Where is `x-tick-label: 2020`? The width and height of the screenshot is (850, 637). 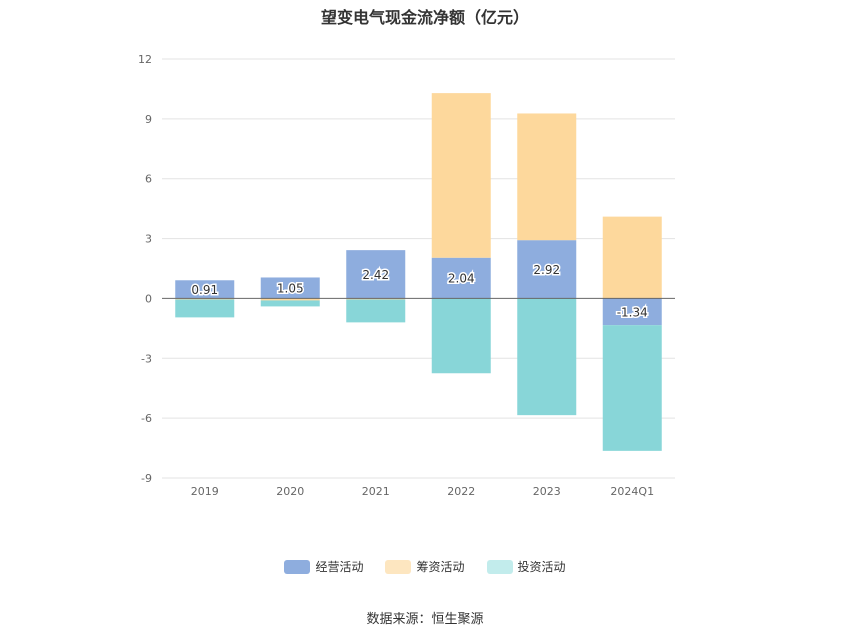 x-tick-label: 2020 is located at coordinates (290, 491).